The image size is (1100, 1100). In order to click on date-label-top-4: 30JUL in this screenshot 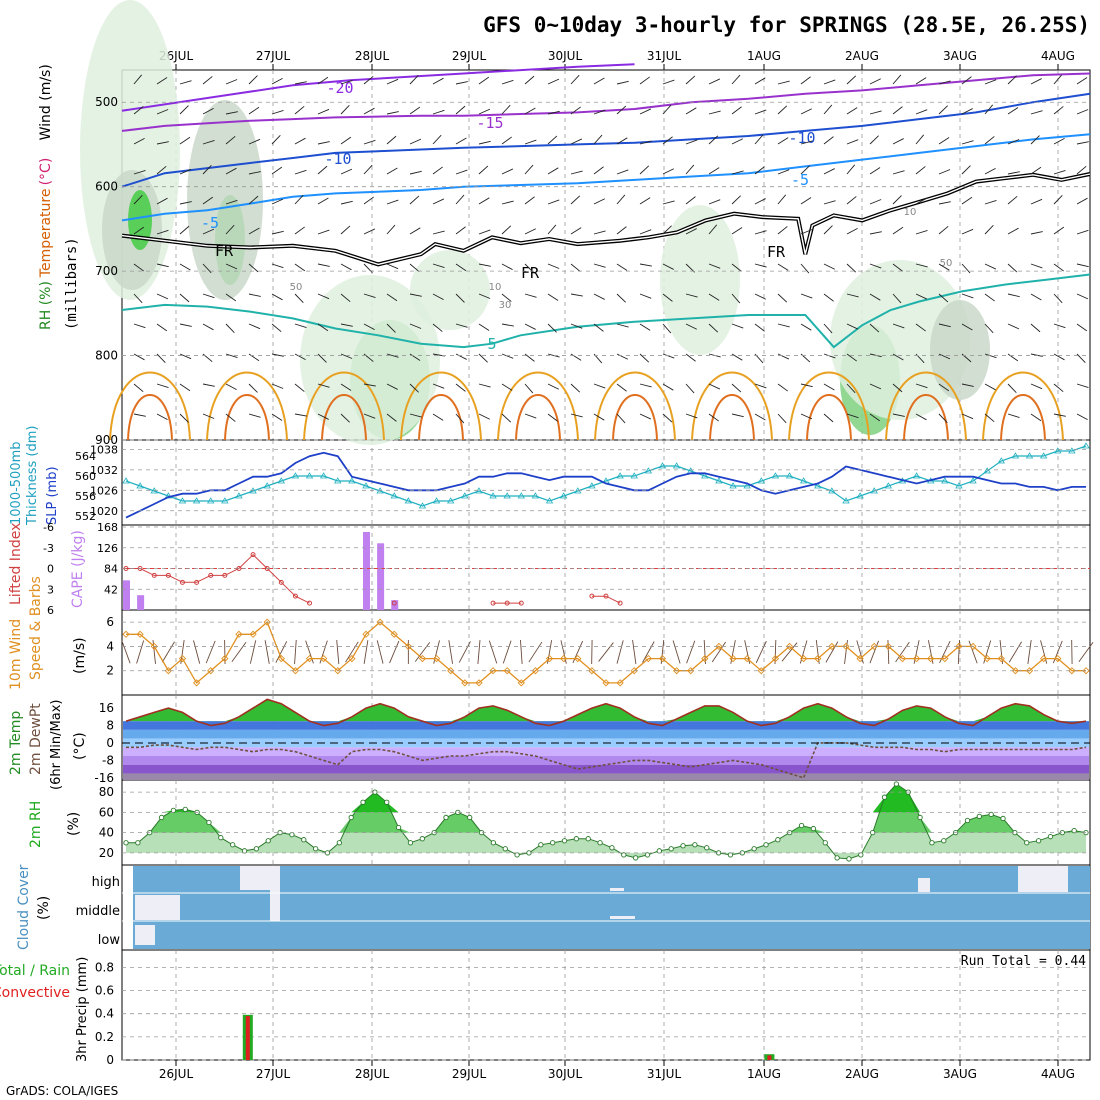, I will do `click(565, 56)`.